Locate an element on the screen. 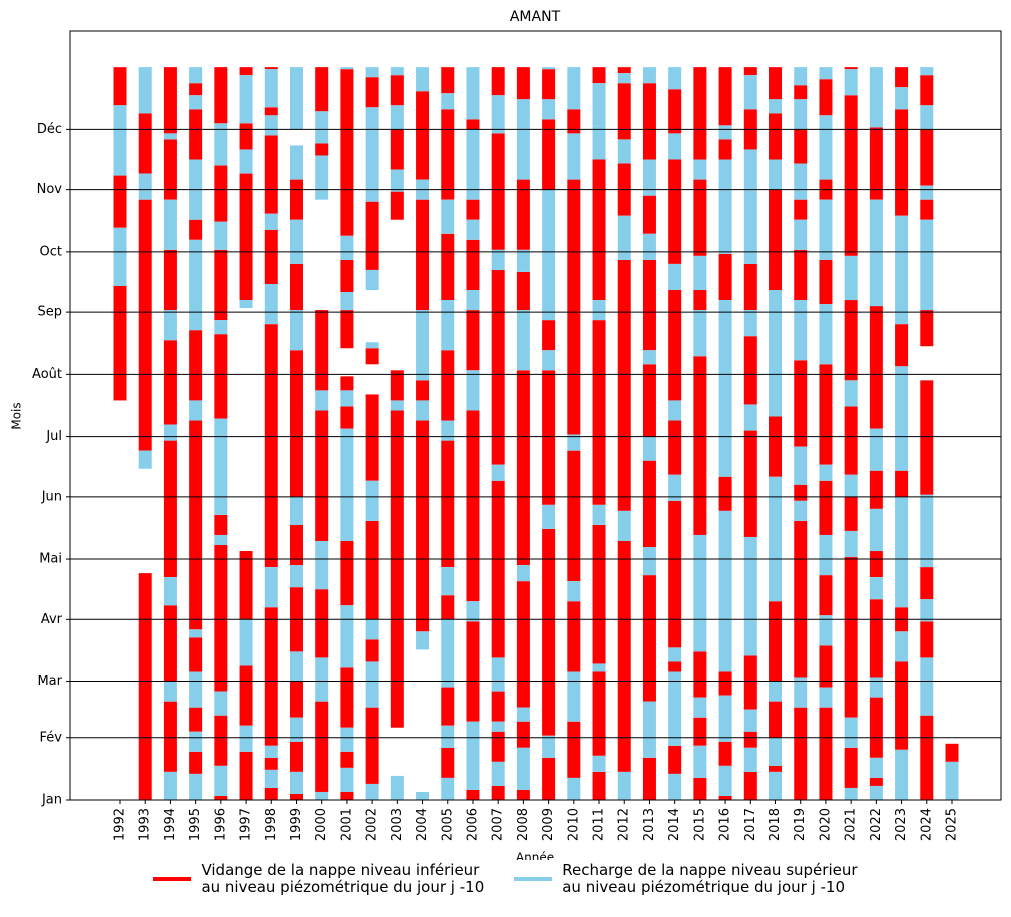  y-tick-label: Jan is located at coordinates (51, 800).